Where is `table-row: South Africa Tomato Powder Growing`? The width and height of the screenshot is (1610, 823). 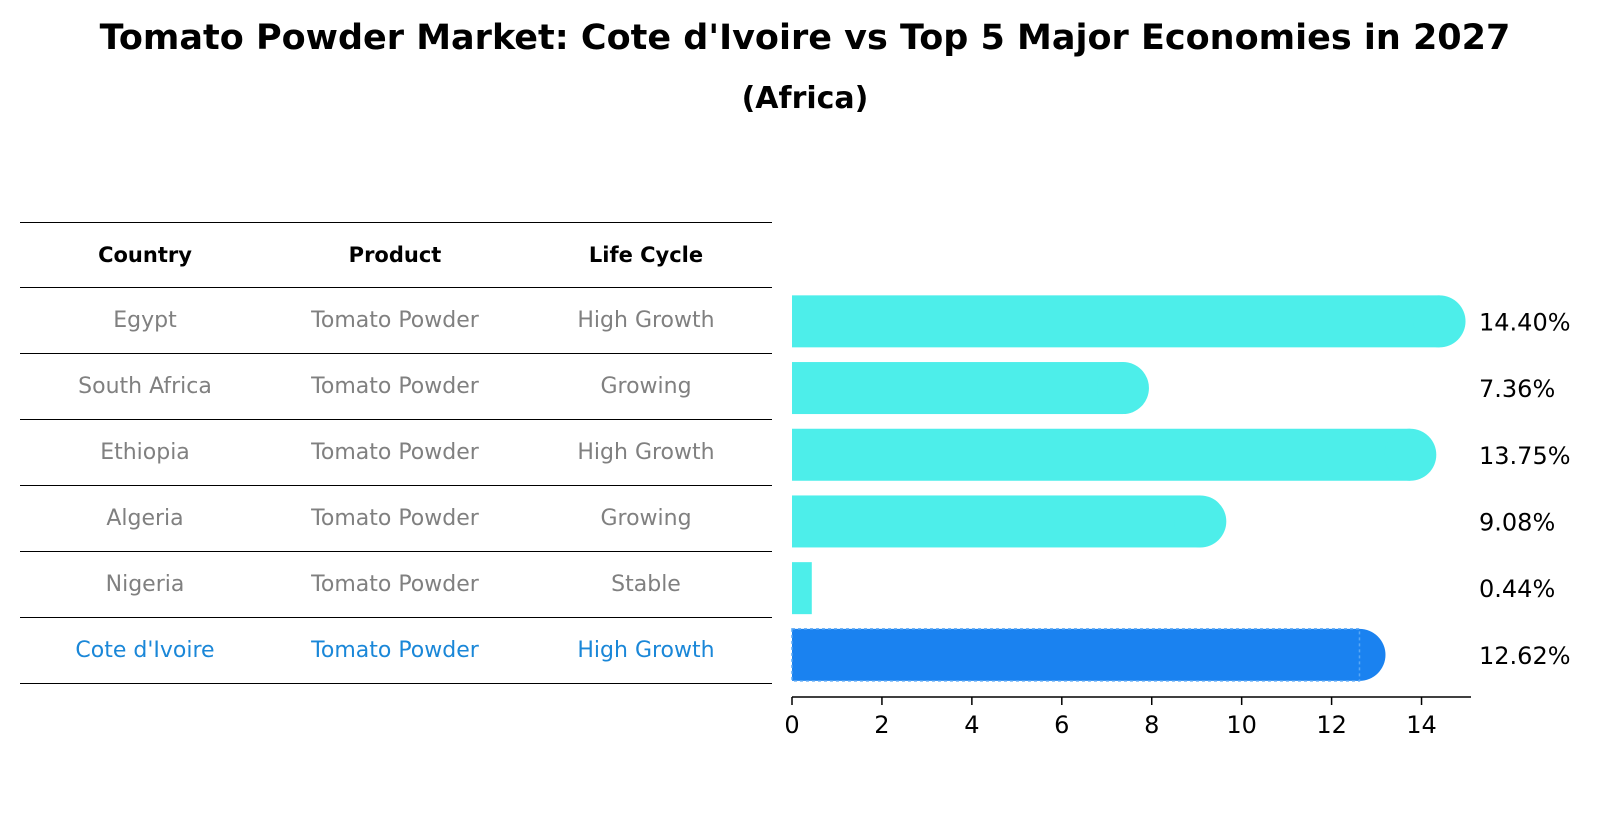 table-row: South Africa Tomato Powder Growing is located at coordinates (396, 387).